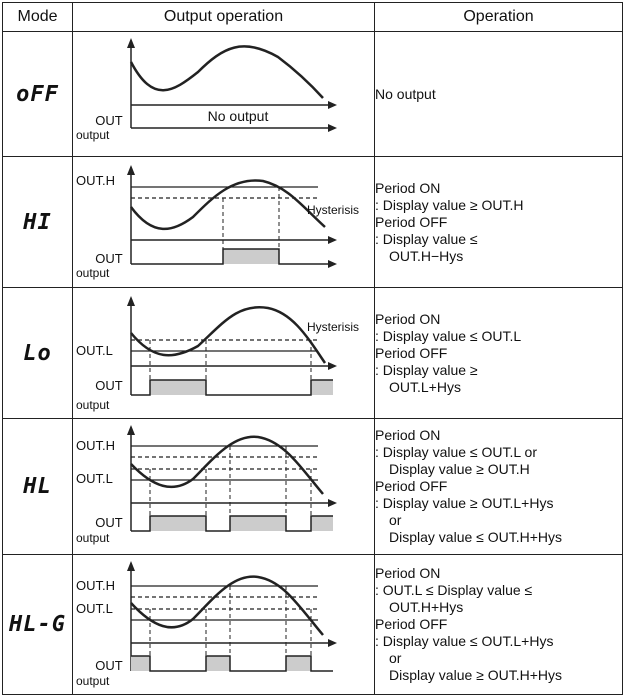 This screenshot has width=624, height=695. I want to click on desc-line: : Display value ≥, so click(426, 369).